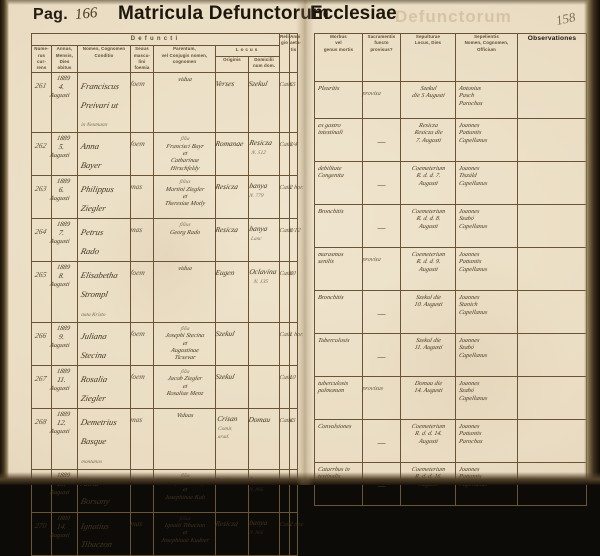 The image size is (600, 556). Describe the element at coordinates (264, 197) in the screenshot. I see `cell-domicilium: banya N. 779` at that location.